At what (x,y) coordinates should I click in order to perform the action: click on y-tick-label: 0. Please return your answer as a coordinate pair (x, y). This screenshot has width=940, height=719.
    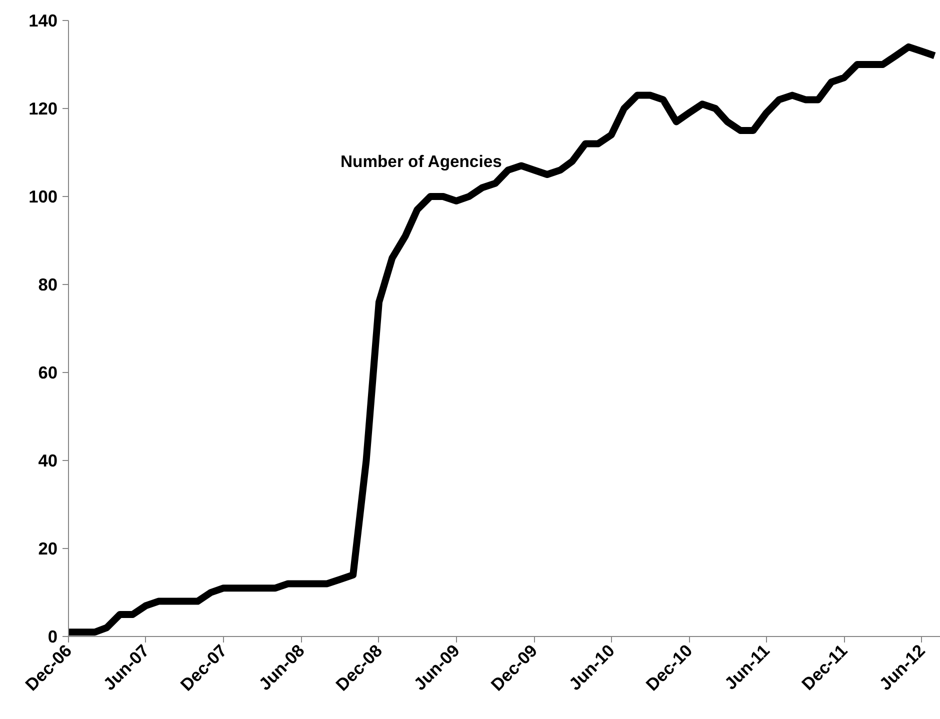
    Looking at the image, I should click on (53, 636).